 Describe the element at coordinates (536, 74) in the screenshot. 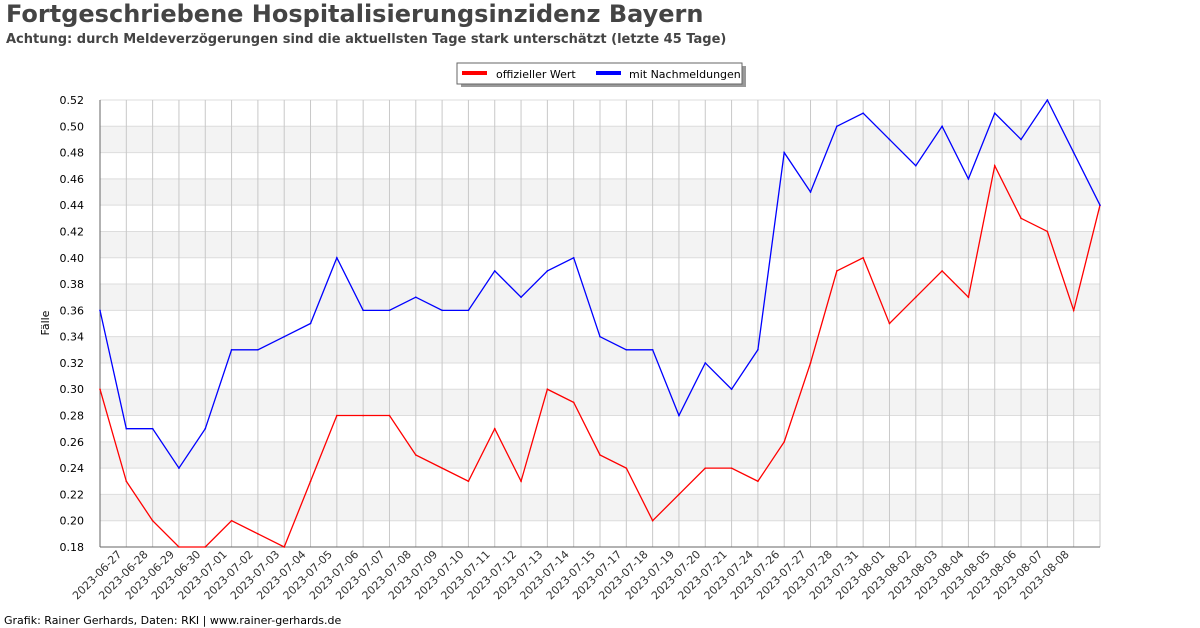

I see `legend-label: offizieller Wert` at that location.